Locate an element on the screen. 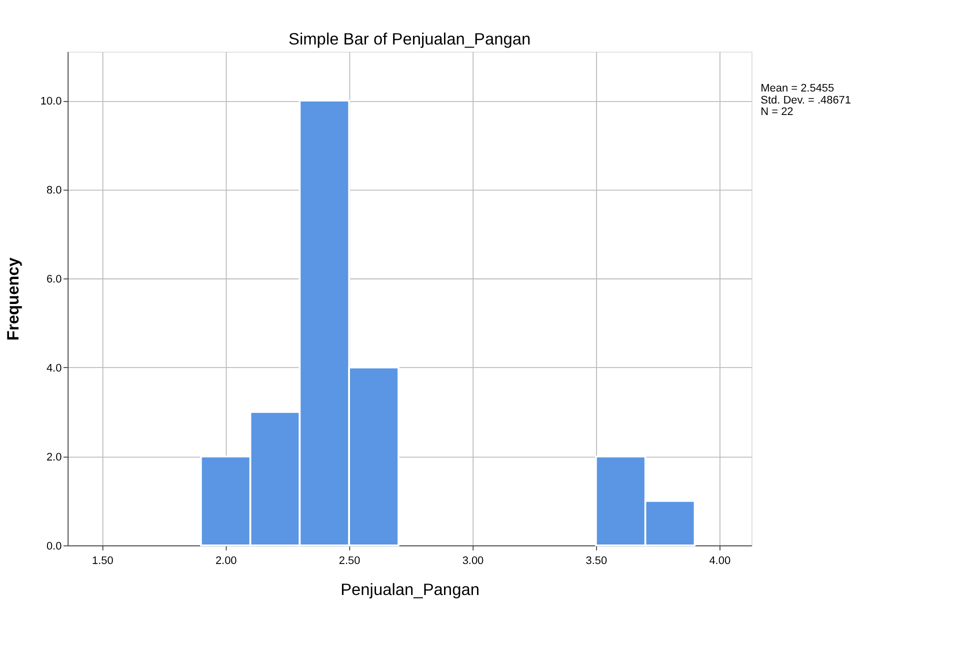 The height and width of the screenshot is (646, 970). y-tick-label: 10.0 is located at coordinates (51, 102).